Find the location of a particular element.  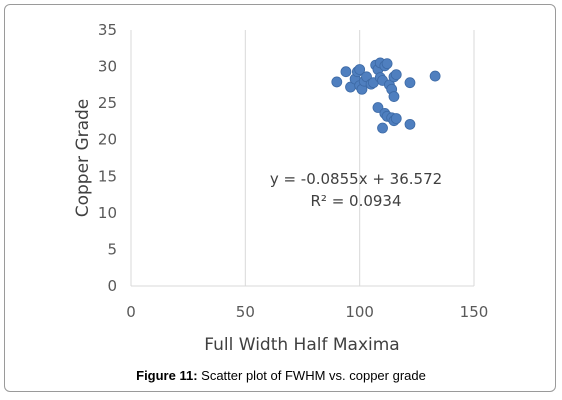

x-axis-title: Full Width Half Maxima is located at coordinates (301, 345).